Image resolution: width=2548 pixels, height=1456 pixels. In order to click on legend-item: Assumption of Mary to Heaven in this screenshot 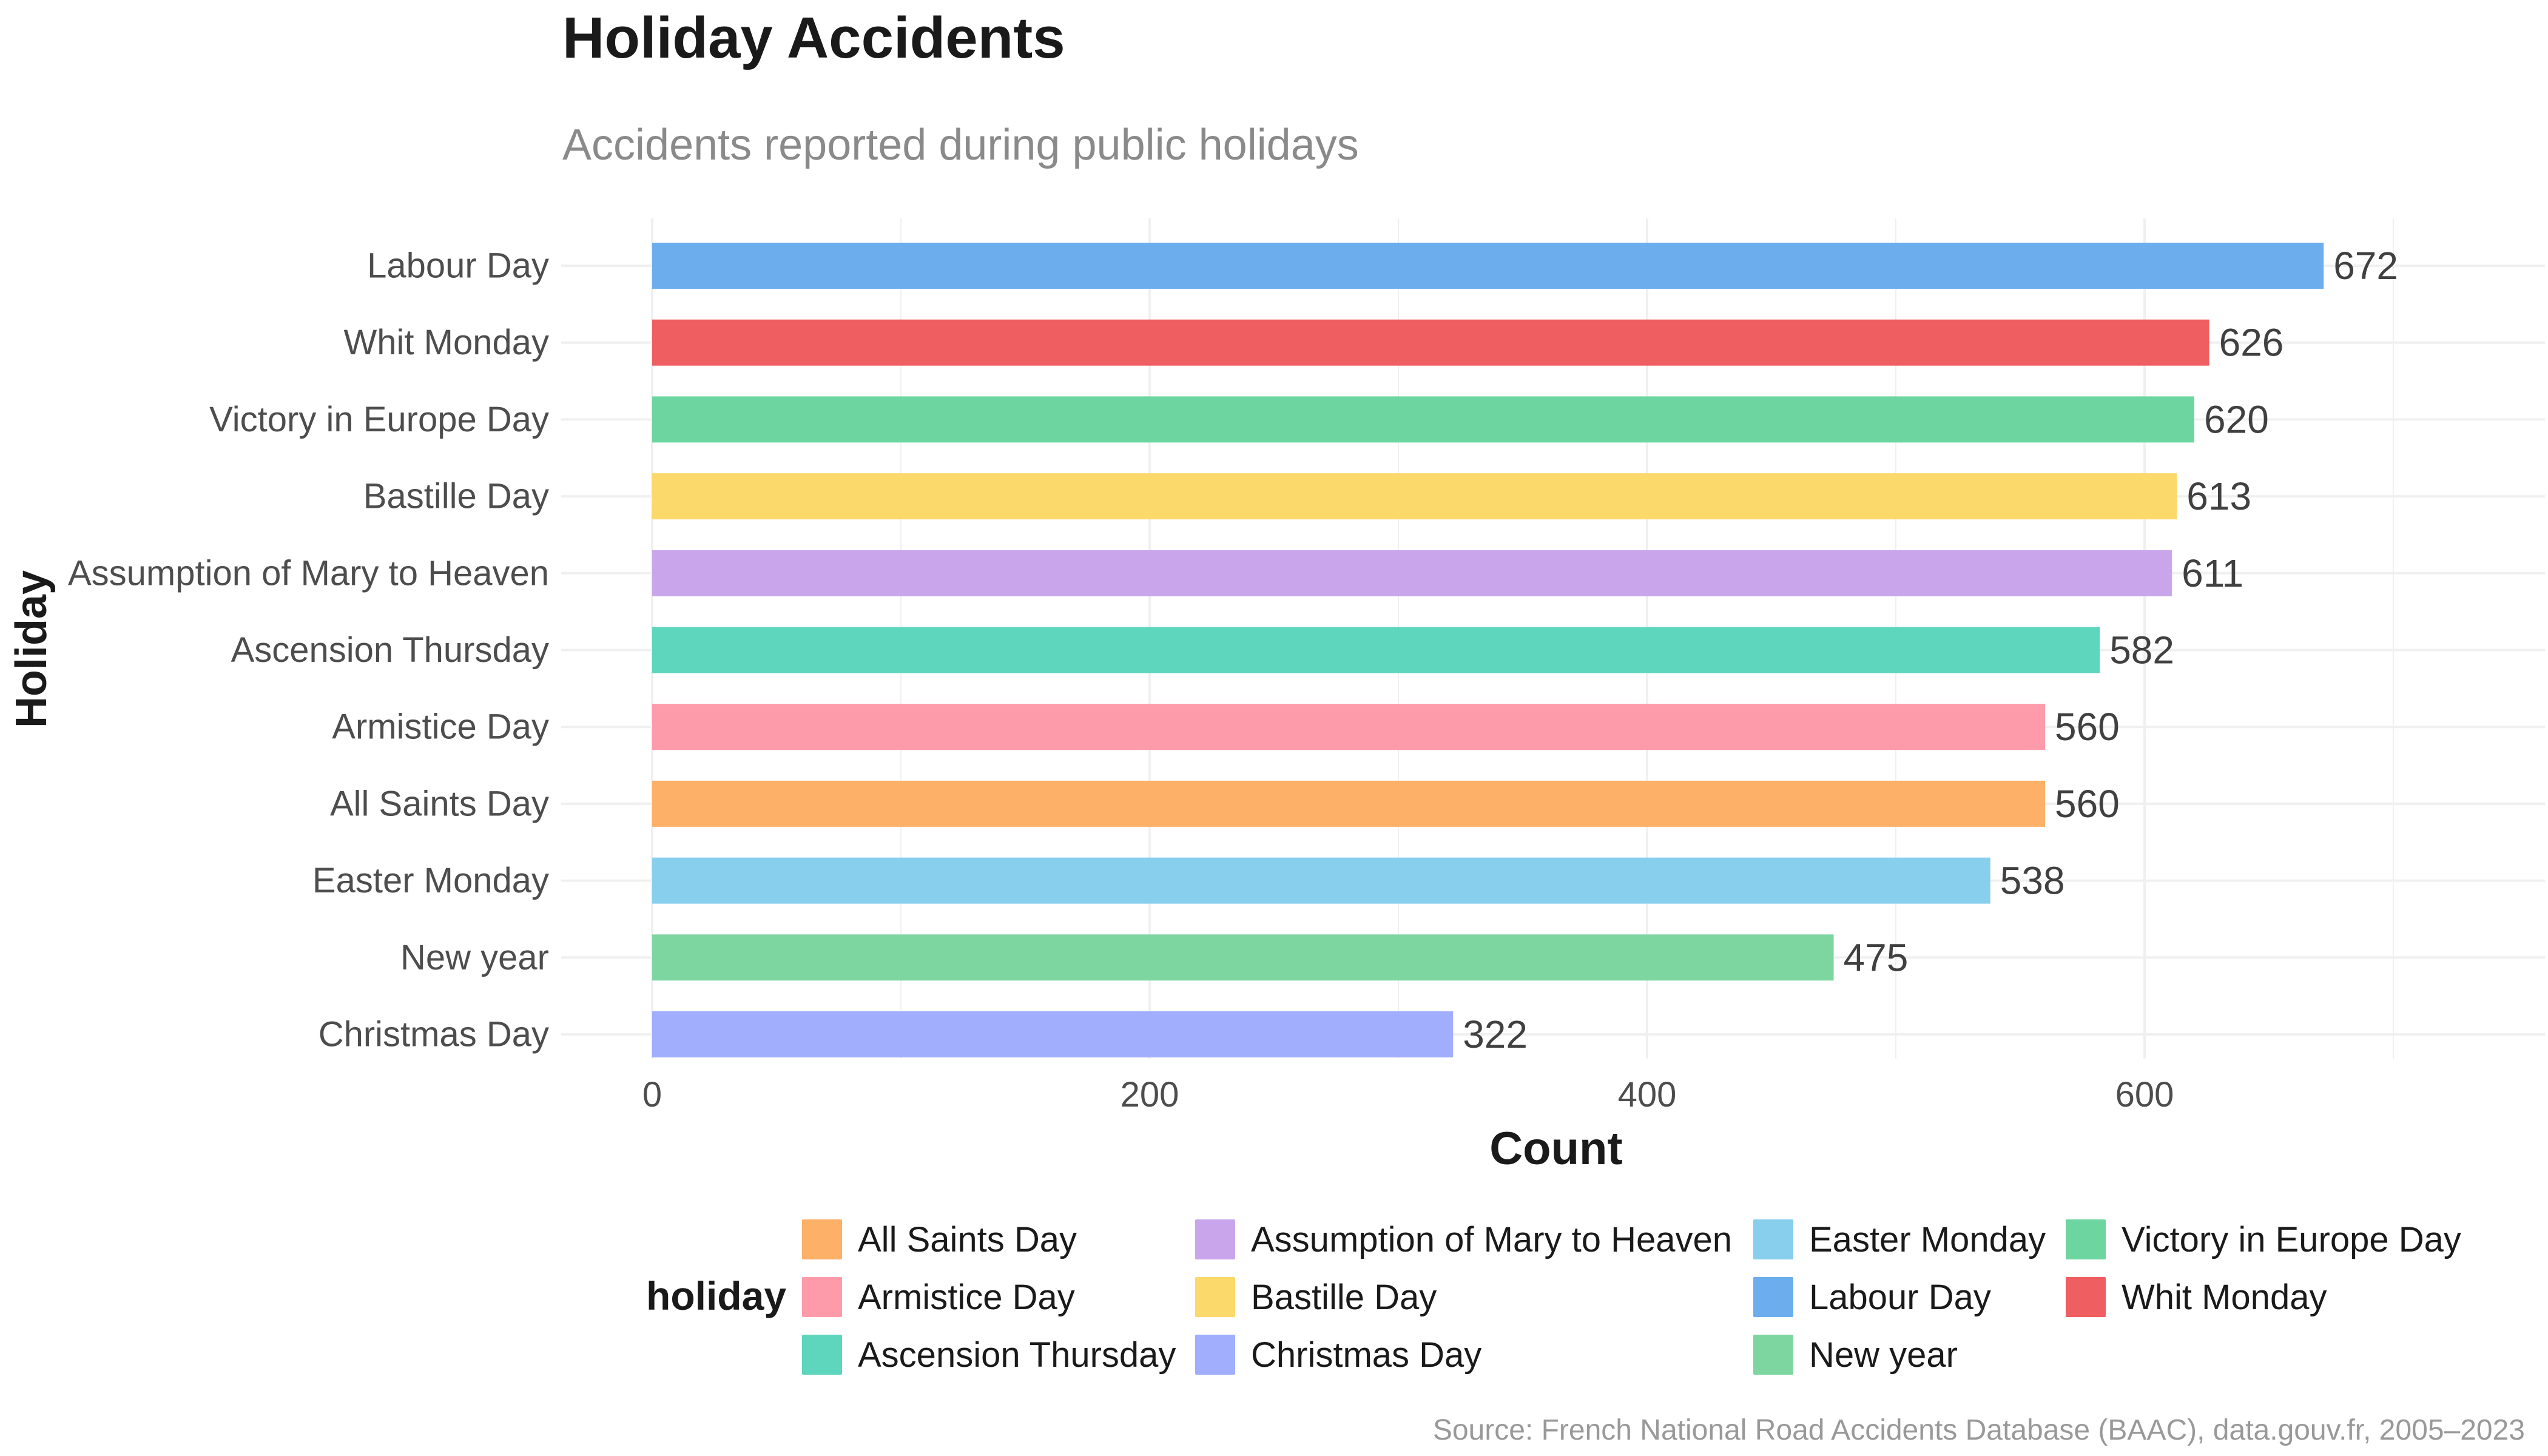, I will do `click(1463, 1239)`.